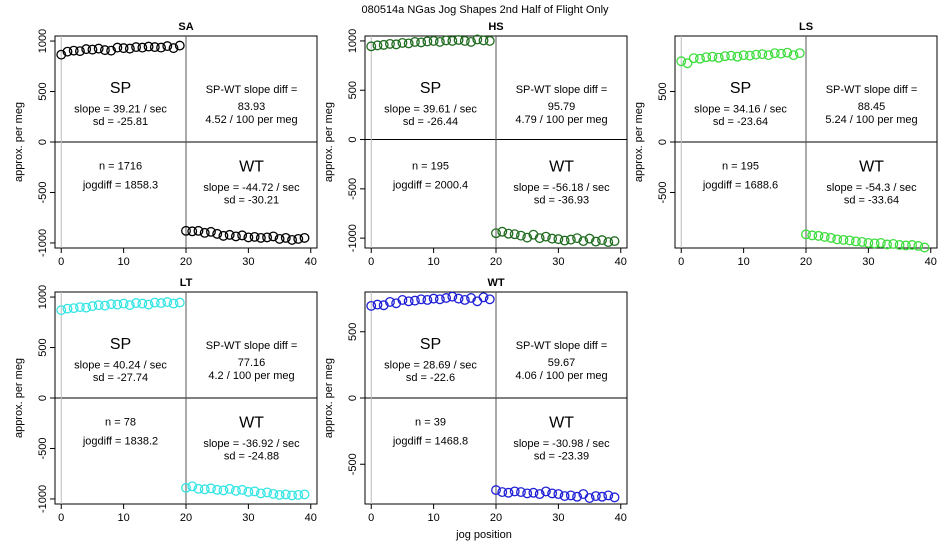 This screenshot has width=950, height=550. What do you see at coordinates (186, 283) in the screenshot?
I see `panel-title: LT` at bounding box center [186, 283].